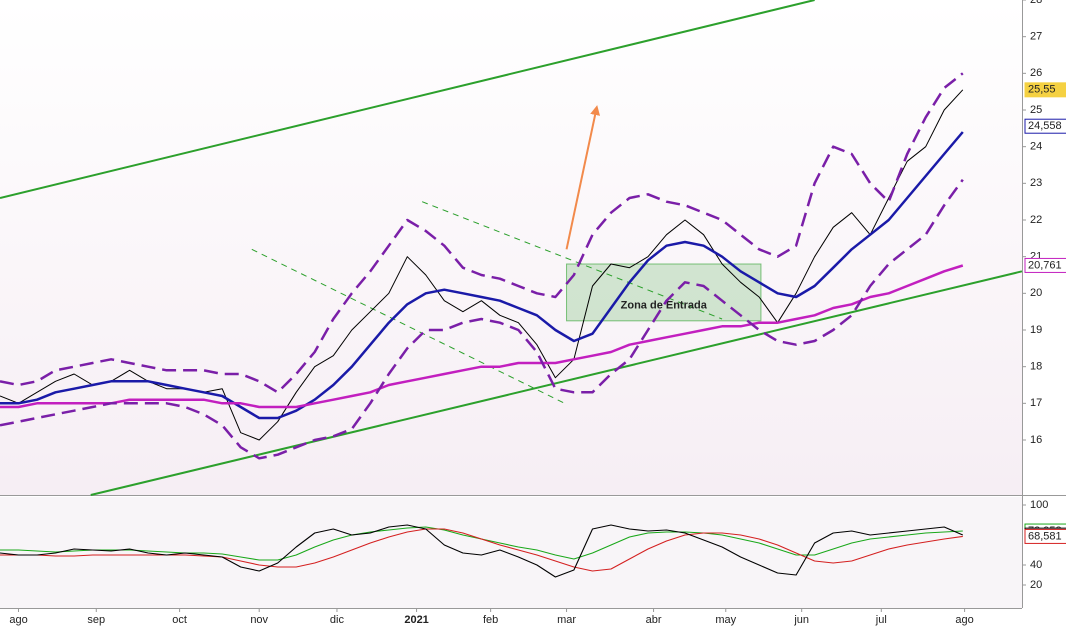  I want to click on x-tick-label: mar, so click(566, 620).